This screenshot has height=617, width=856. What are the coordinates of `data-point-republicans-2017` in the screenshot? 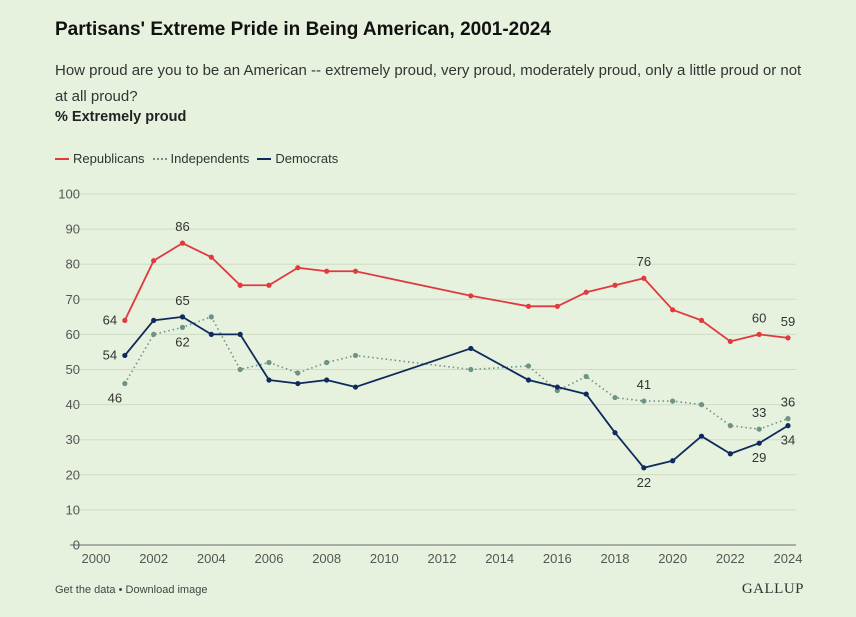 It's located at (586, 292).